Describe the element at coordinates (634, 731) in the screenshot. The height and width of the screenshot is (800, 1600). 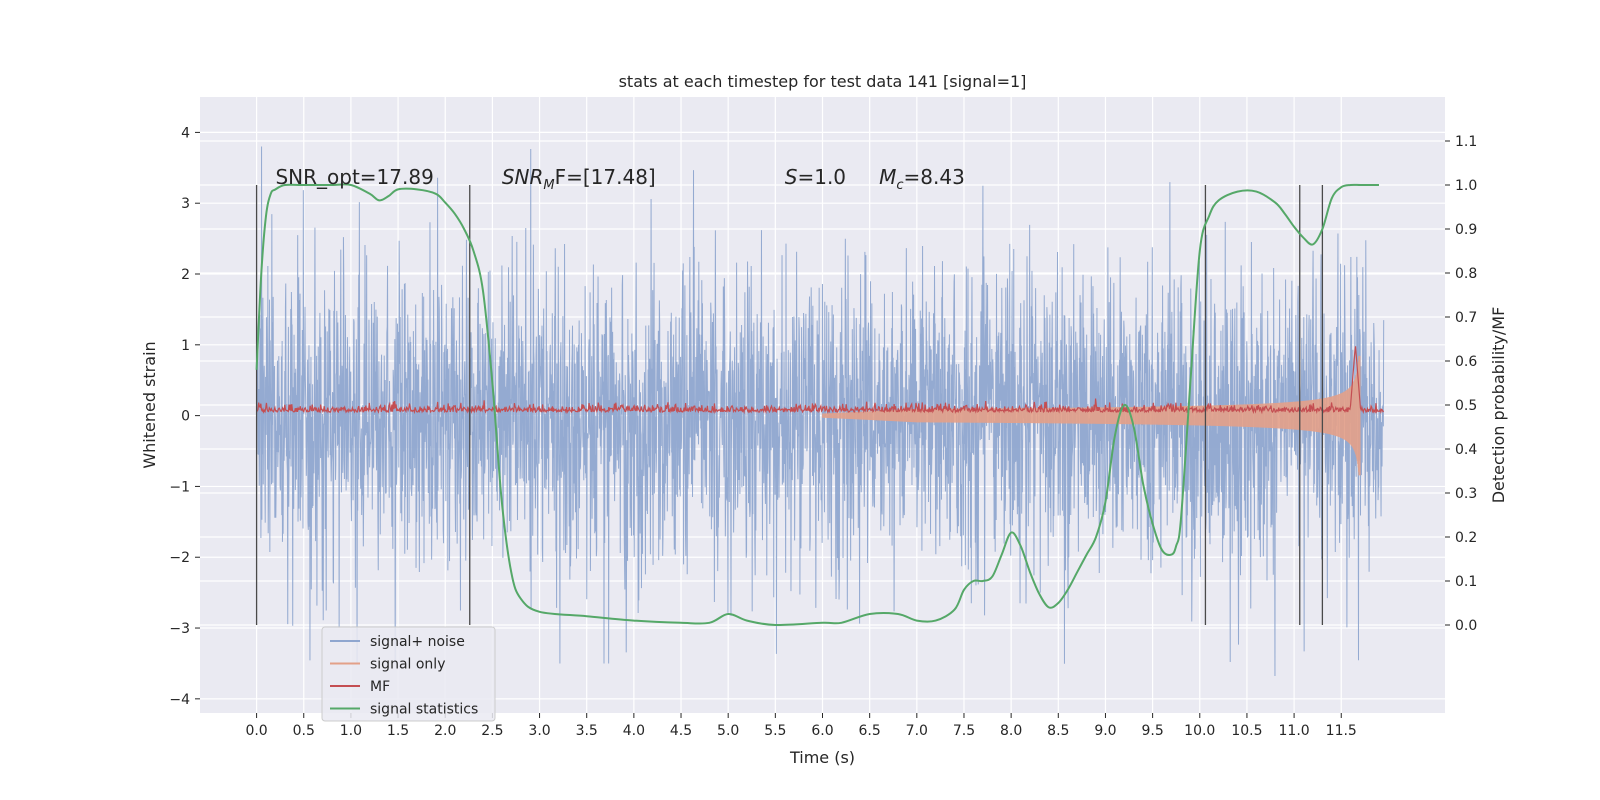
I see `x-tick-label: 4.0` at that location.